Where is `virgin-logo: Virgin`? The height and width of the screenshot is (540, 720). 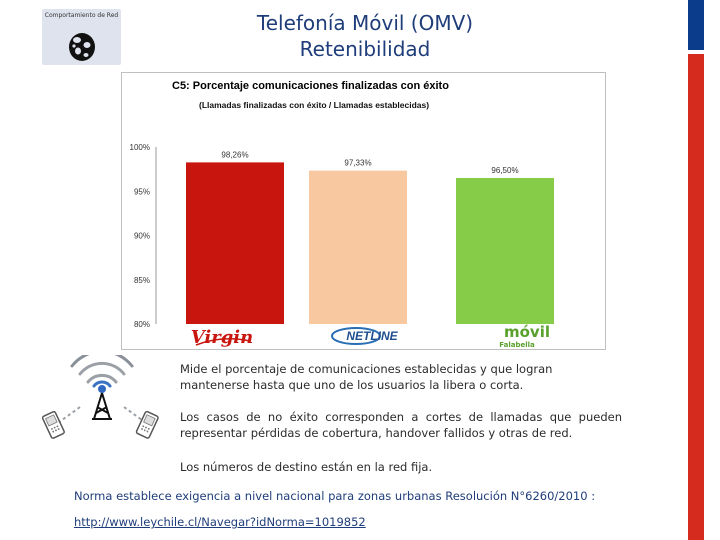 virgin-logo: Virgin is located at coordinates (222, 337).